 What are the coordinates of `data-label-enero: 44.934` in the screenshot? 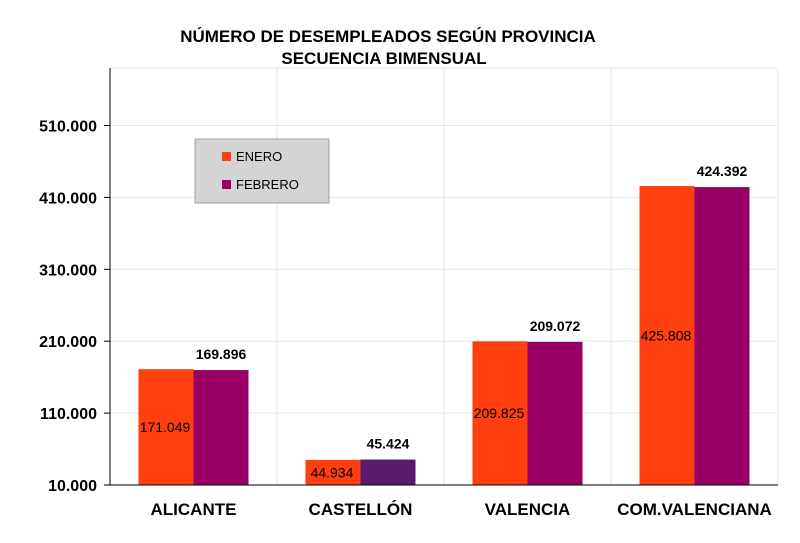 It's located at (332, 472).